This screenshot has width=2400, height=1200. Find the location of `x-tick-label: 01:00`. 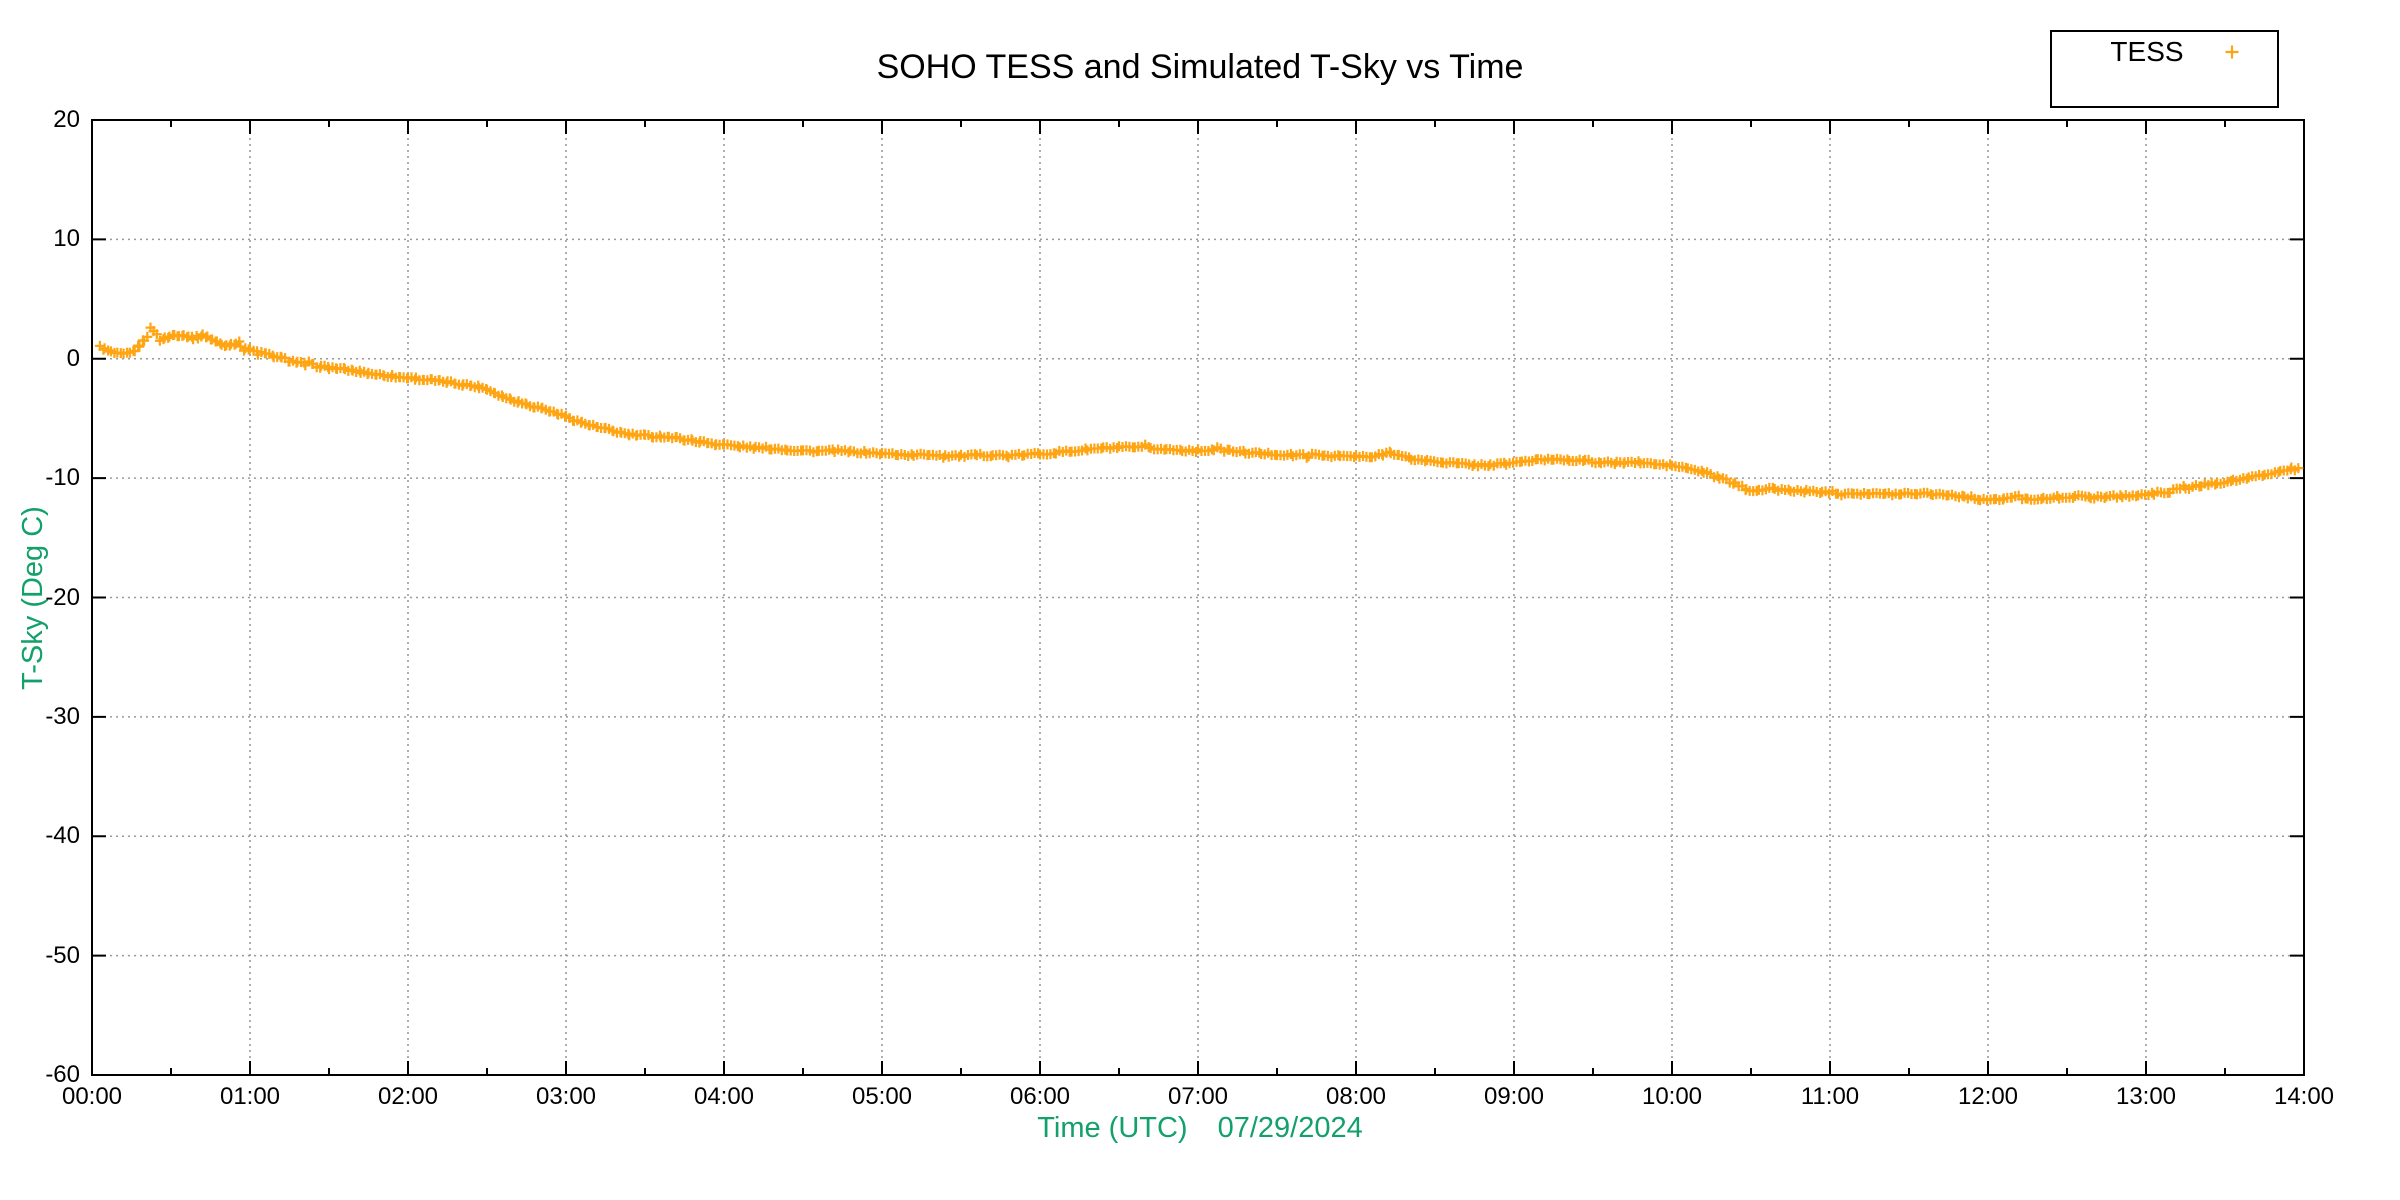

x-tick-label: 01:00 is located at coordinates (250, 1096).